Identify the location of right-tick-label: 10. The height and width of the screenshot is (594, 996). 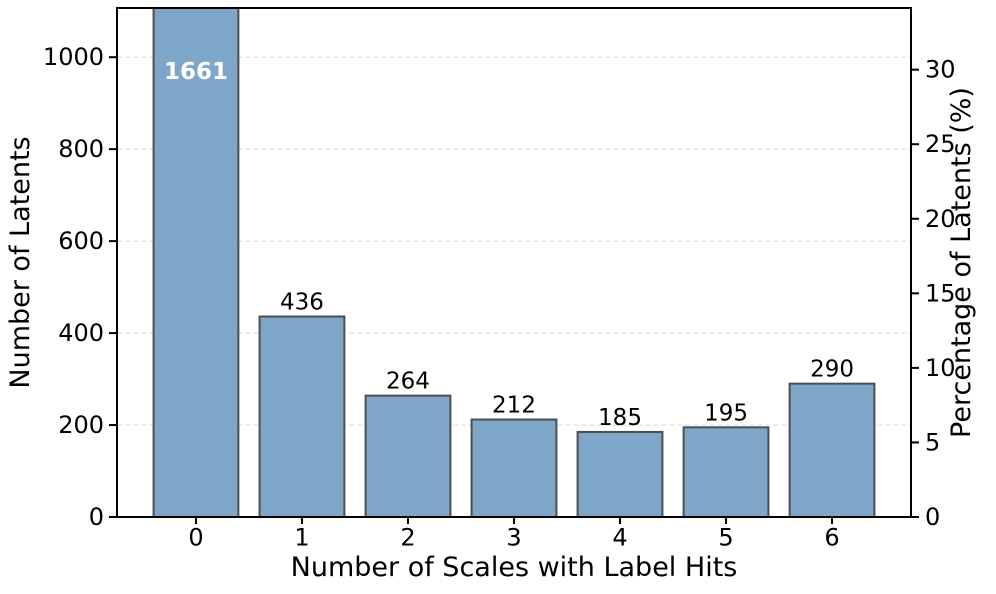
(940, 368).